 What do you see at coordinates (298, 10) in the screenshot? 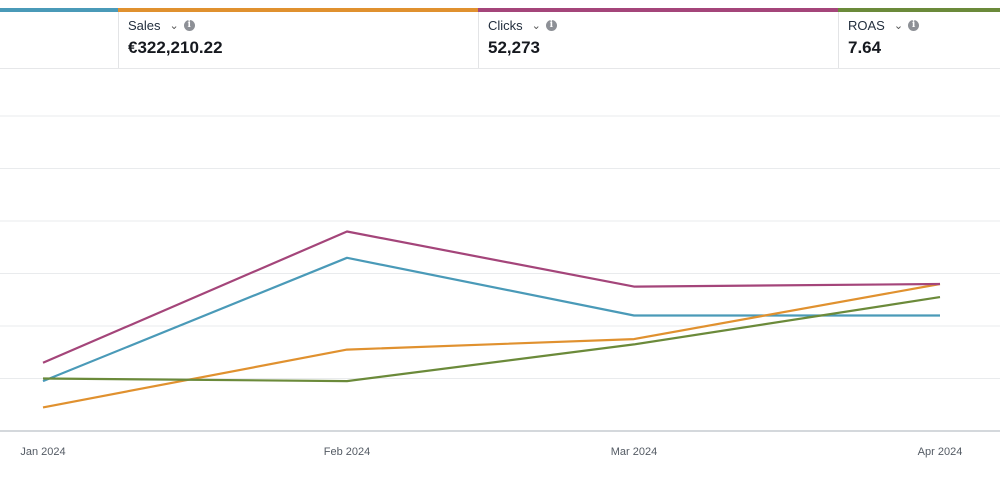
I see `sales-accent-bar` at bounding box center [298, 10].